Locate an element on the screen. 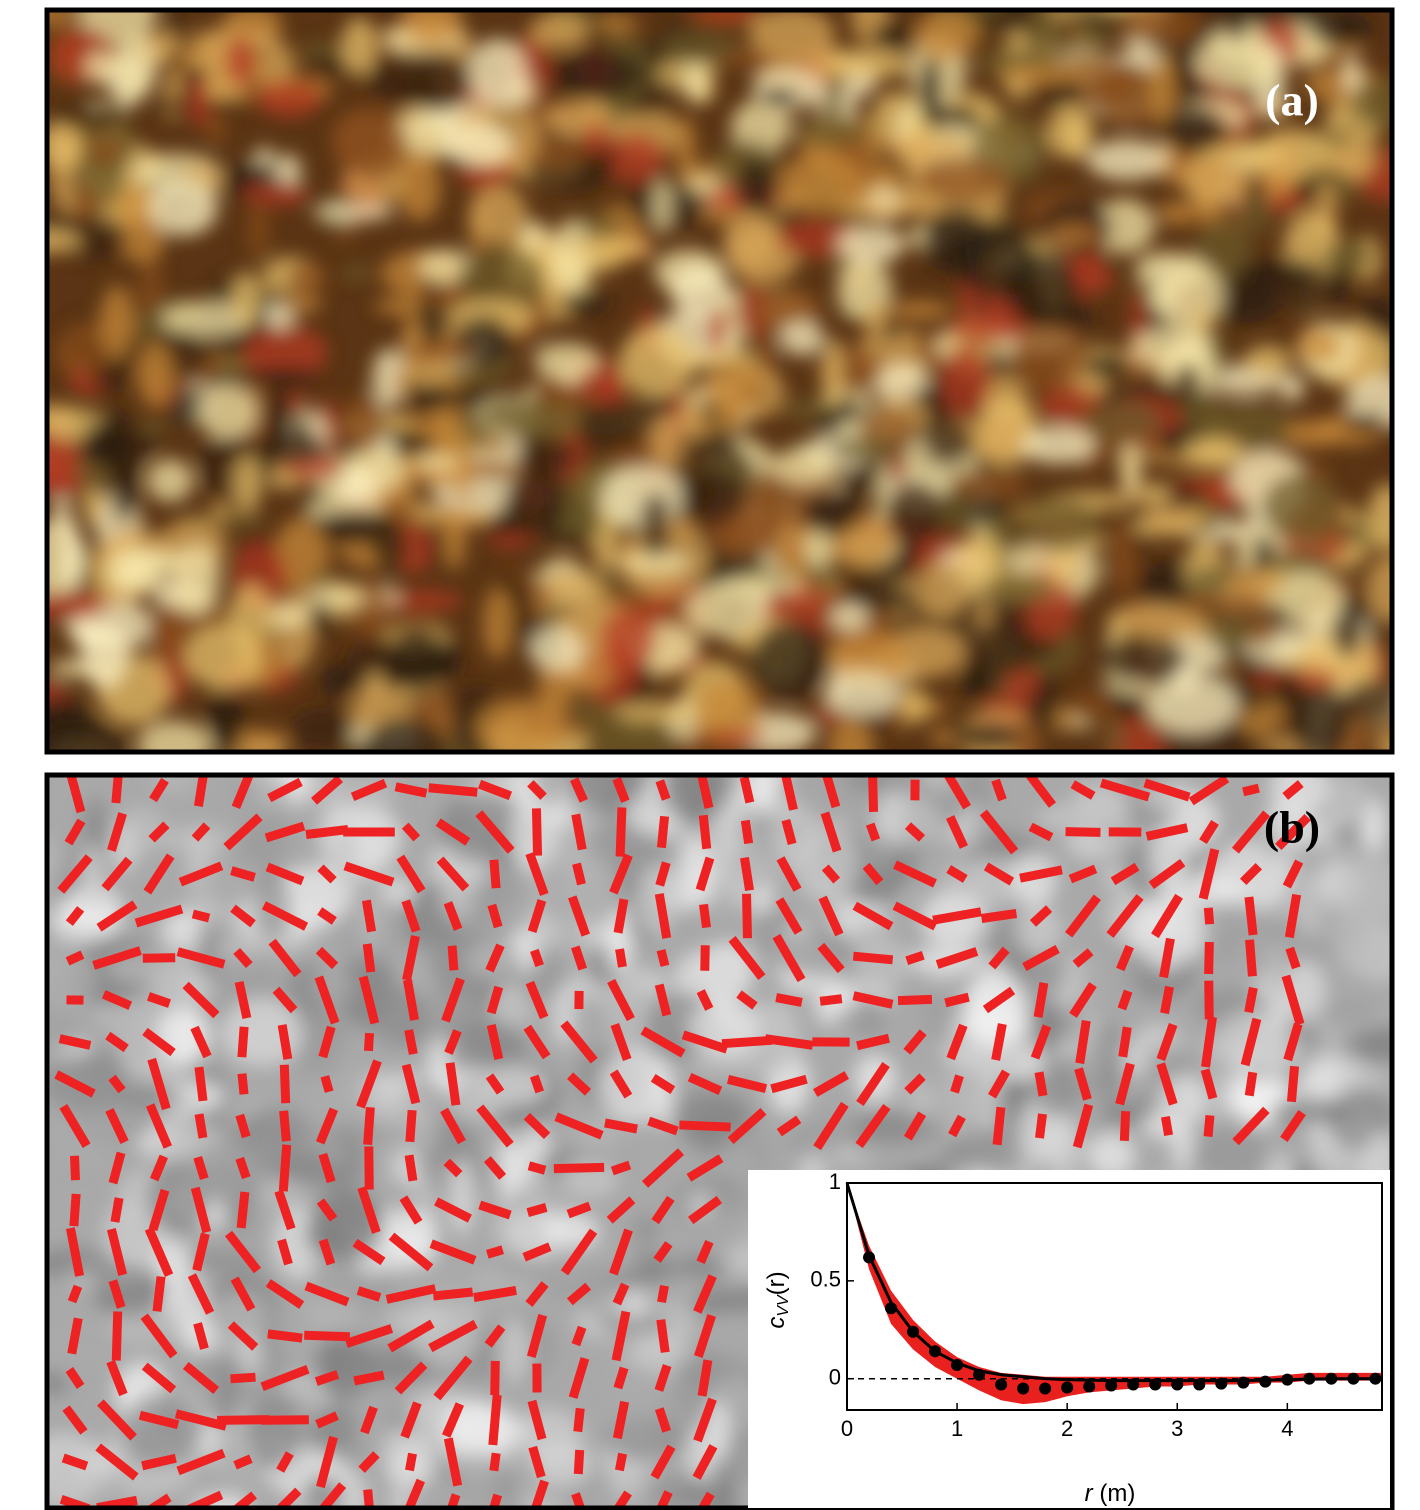 The height and width of the screenshot is (1510, 1420). fit-line is located at coordinates (1113, 1282).